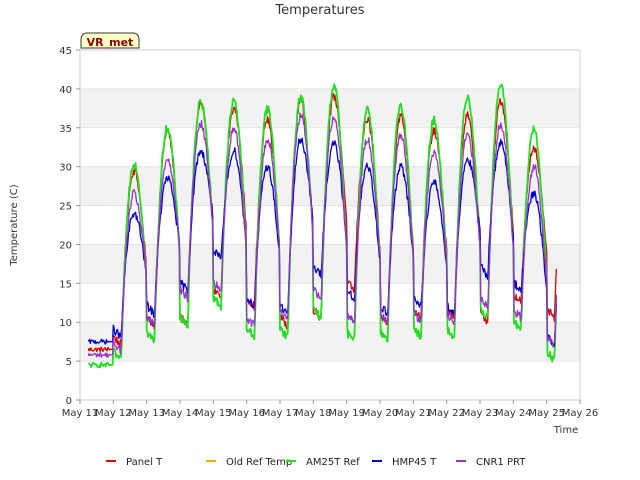 Image resolution: width=640 pixels, height=480 pixels. Describe the element at coordinates (446, 413) in the screenshot. I see `x-tick-label: May 22` at that location.